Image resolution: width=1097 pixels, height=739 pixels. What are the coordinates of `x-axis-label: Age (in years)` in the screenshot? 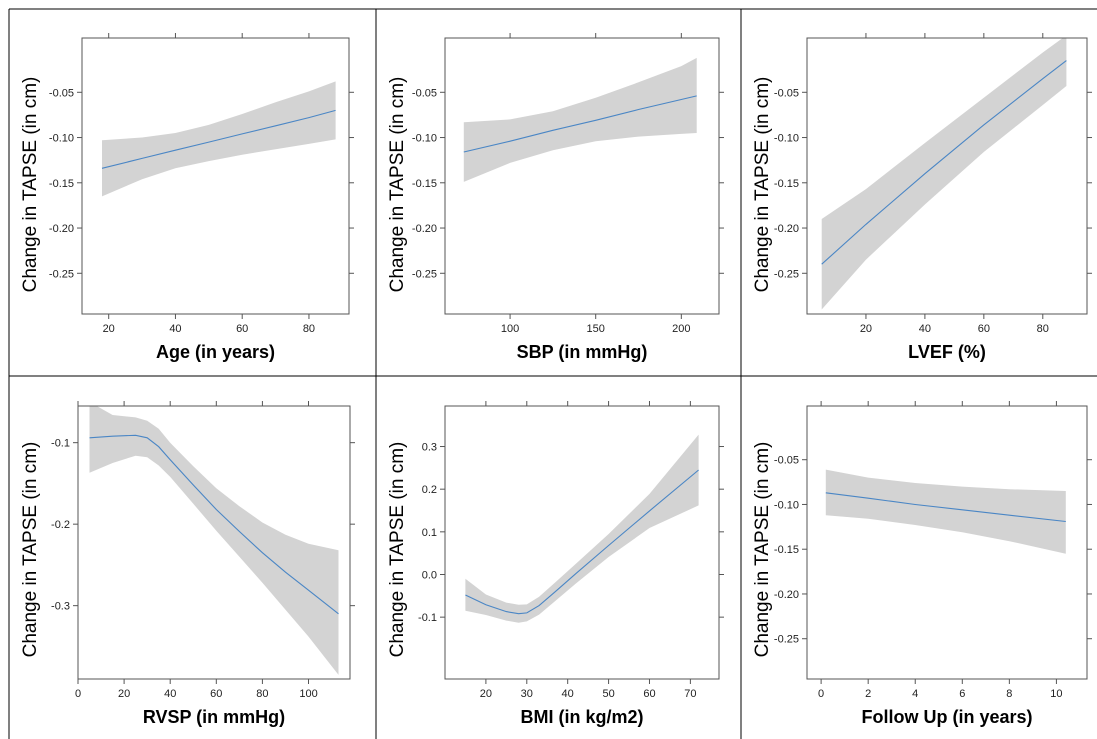 It's located at (215, 352).